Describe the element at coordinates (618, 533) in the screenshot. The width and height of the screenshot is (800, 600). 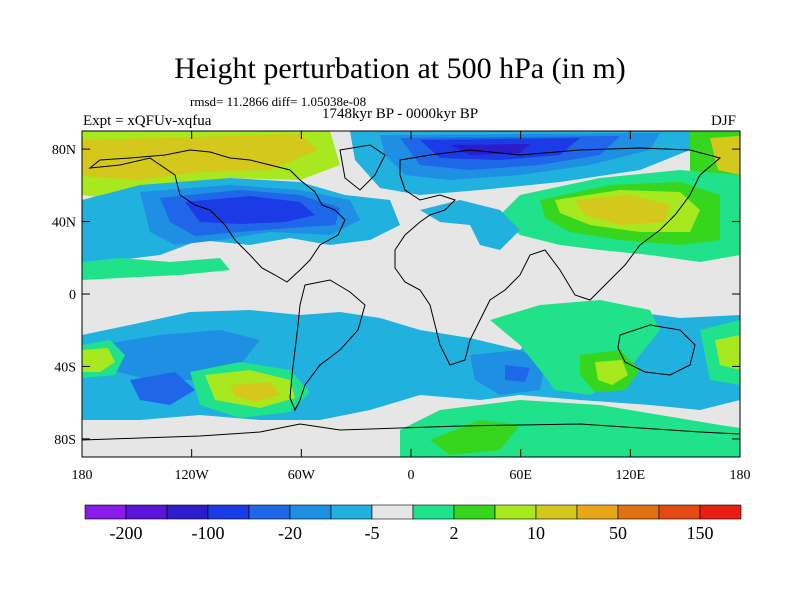
I see `colorbar-label: 50` at that location.